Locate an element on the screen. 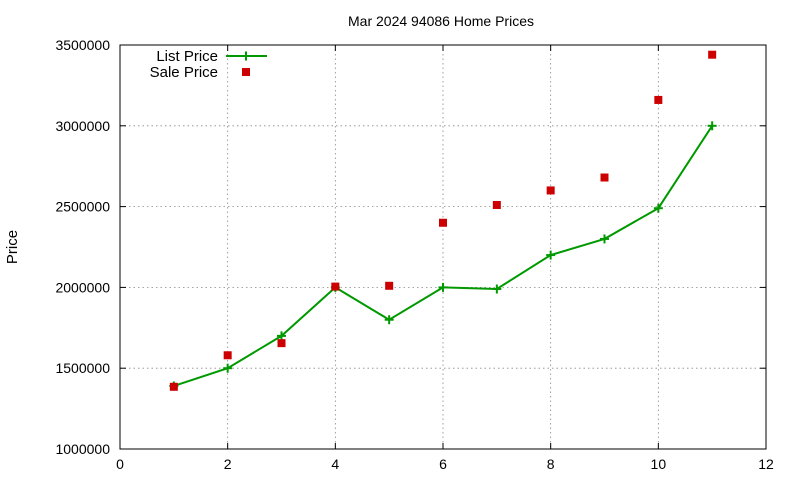 The image size is (800, 480). y-axis-label: Price is located at coordinates (12, 247).